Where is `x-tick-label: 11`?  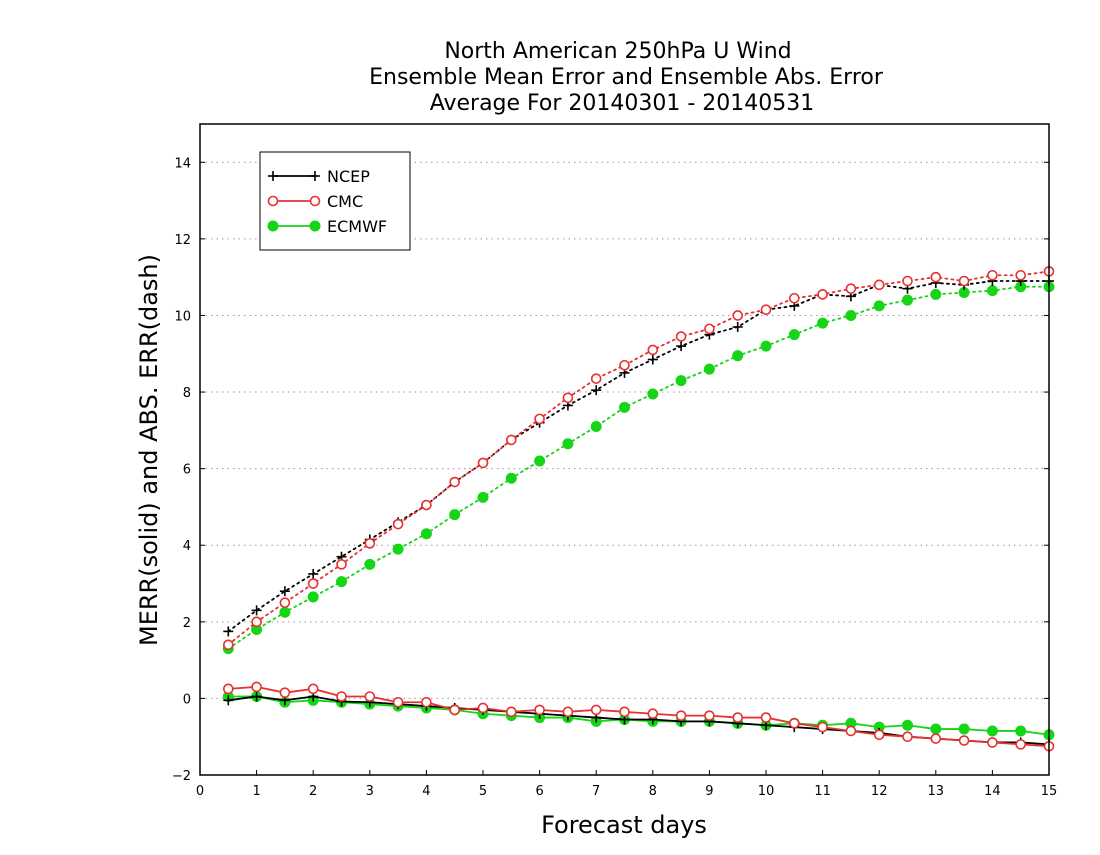
x-tick-label: 11 is located at coordinates (822, 791).